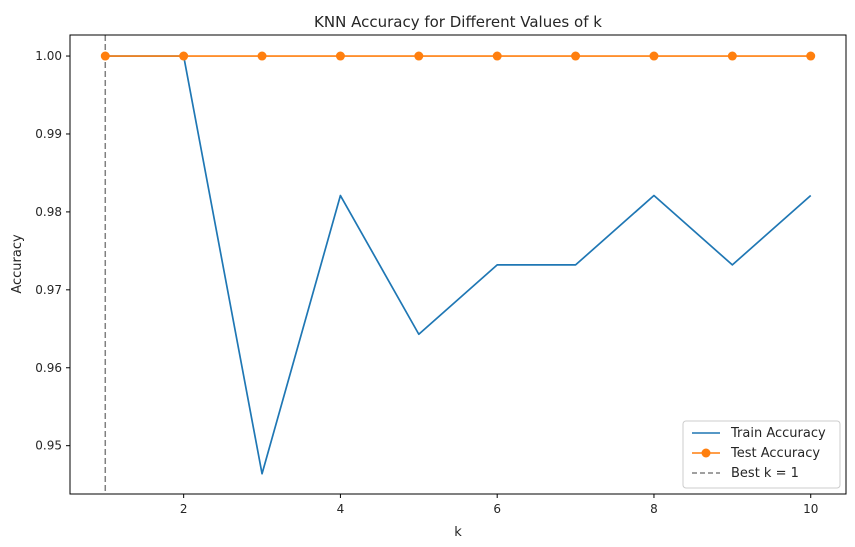 The width and height of the screenshot is (855, 547). I want to click on legend-box, so click(761, 454).